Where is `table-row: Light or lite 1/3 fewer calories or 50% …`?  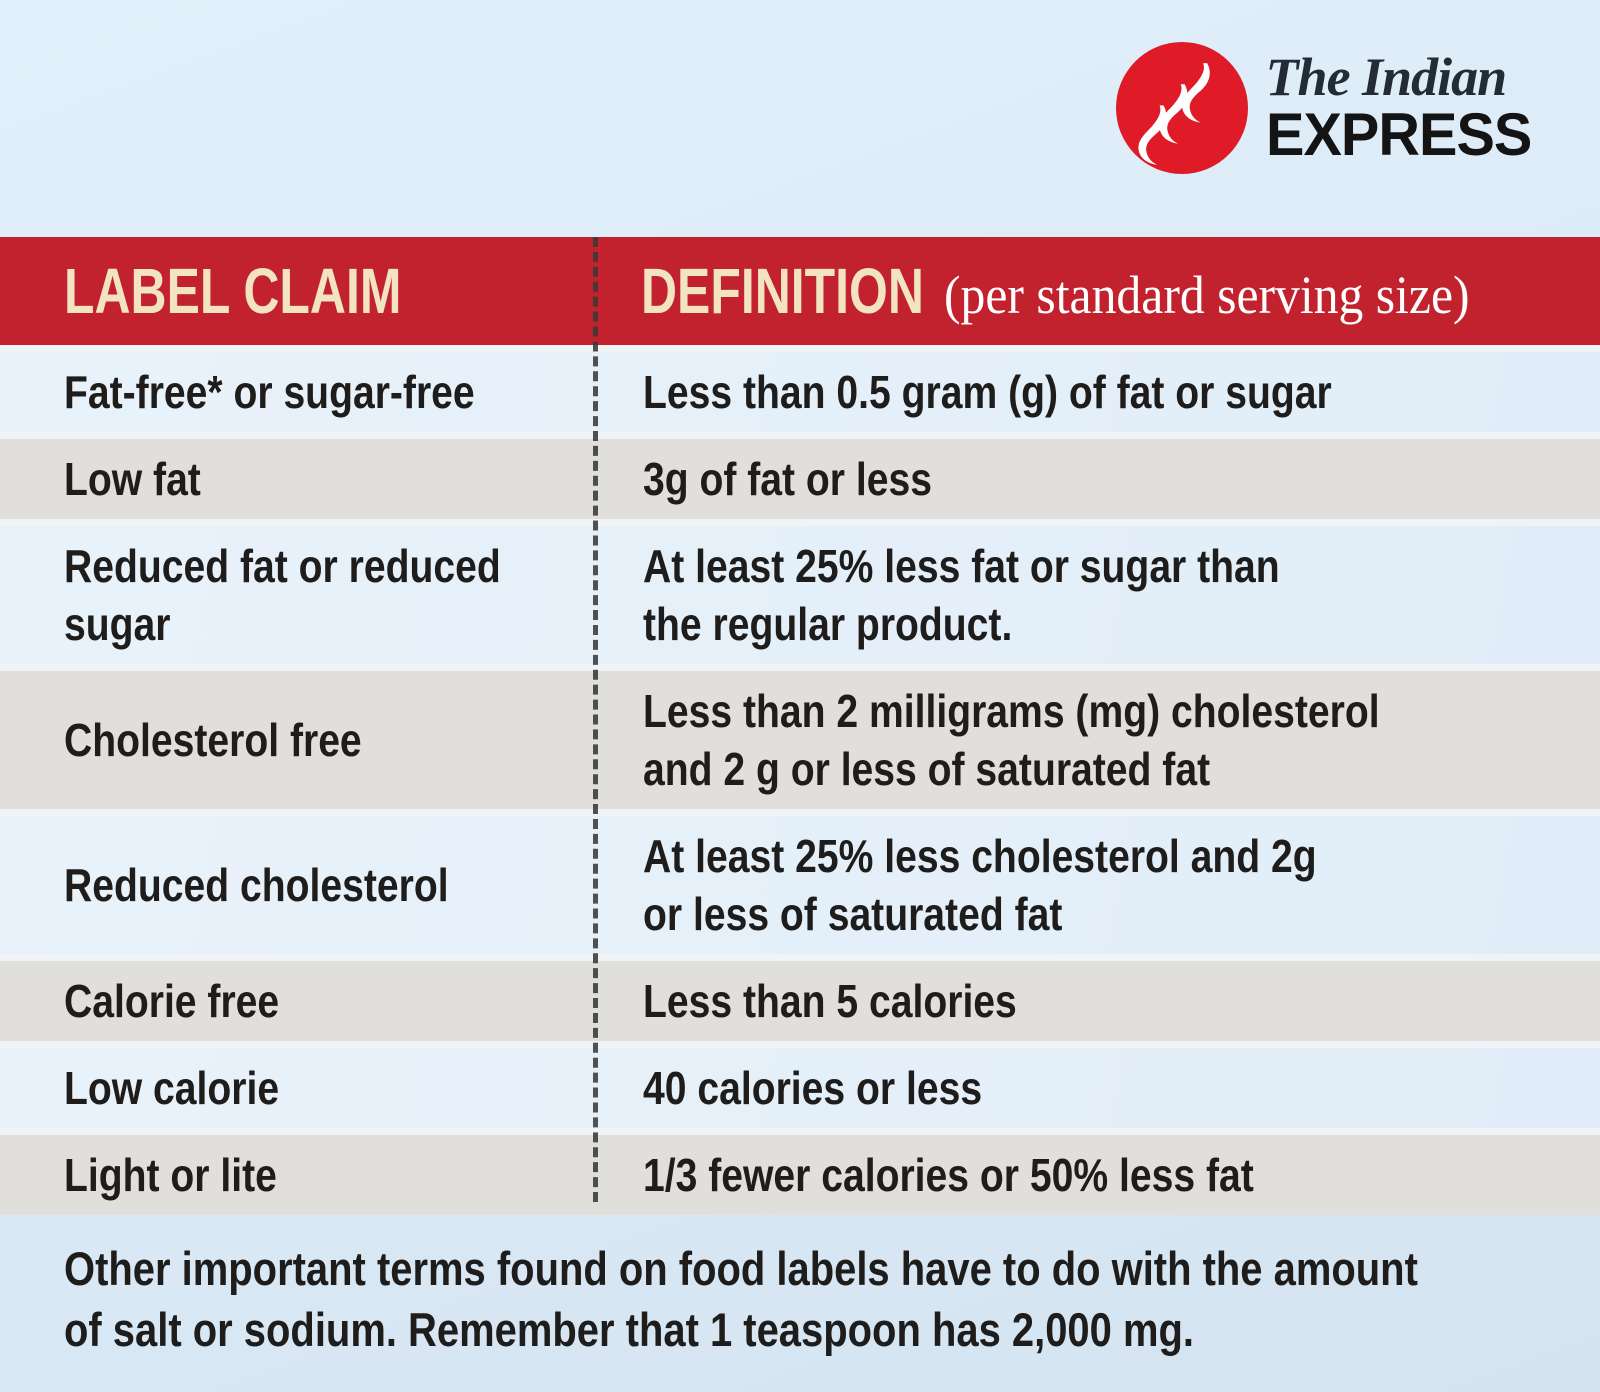
table-row: Light or lite 1/3 fewer calories or 50% … is located at coordinates (800, 1175).